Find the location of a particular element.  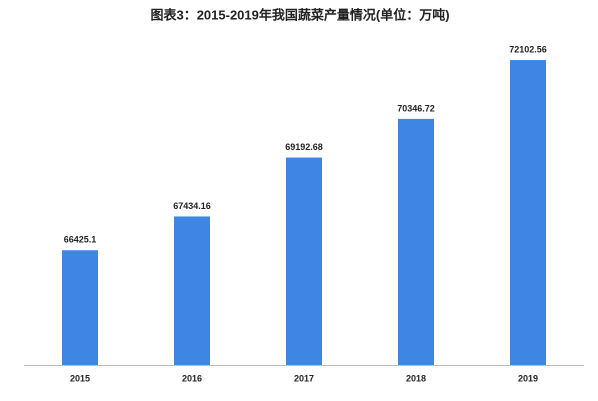

value-label: 69192.68 is located at coordinates (304, 147).